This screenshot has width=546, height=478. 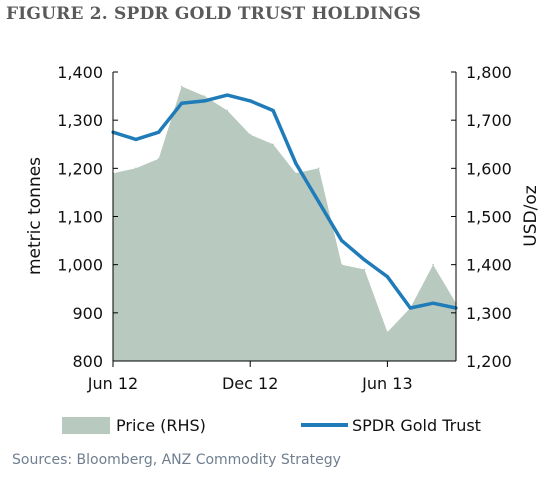 What do you see at coordinates (416, 425) in the screenshot?
I see `legend-label-spdr: SPDR Gold Trust` at bounding box center [416, 425].